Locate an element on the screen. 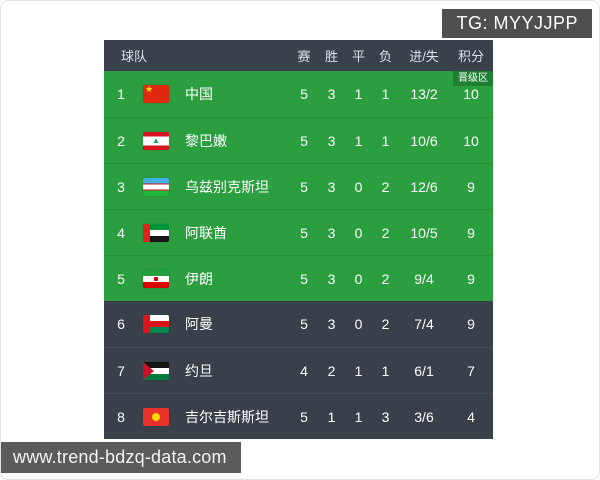 This screenshot has width=600, height=480. tg-watermark-badge: TG: MYYJJPP is located at coordinates (517, 23).